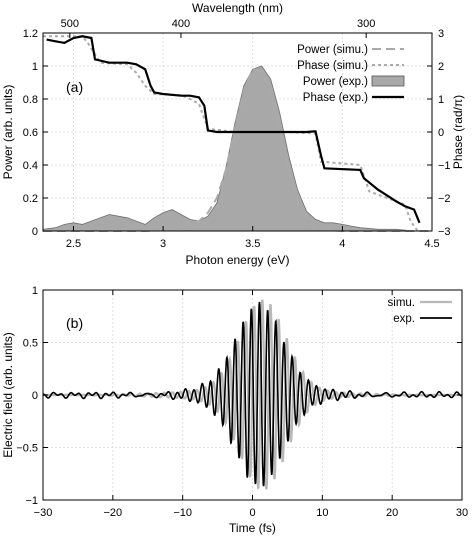 The width and height of the screenshot is (474, 539). What do you see at coordinates (392, 513) in the screenshot?
I see `x-tick-label: 20` at bounding box center [392, 513].